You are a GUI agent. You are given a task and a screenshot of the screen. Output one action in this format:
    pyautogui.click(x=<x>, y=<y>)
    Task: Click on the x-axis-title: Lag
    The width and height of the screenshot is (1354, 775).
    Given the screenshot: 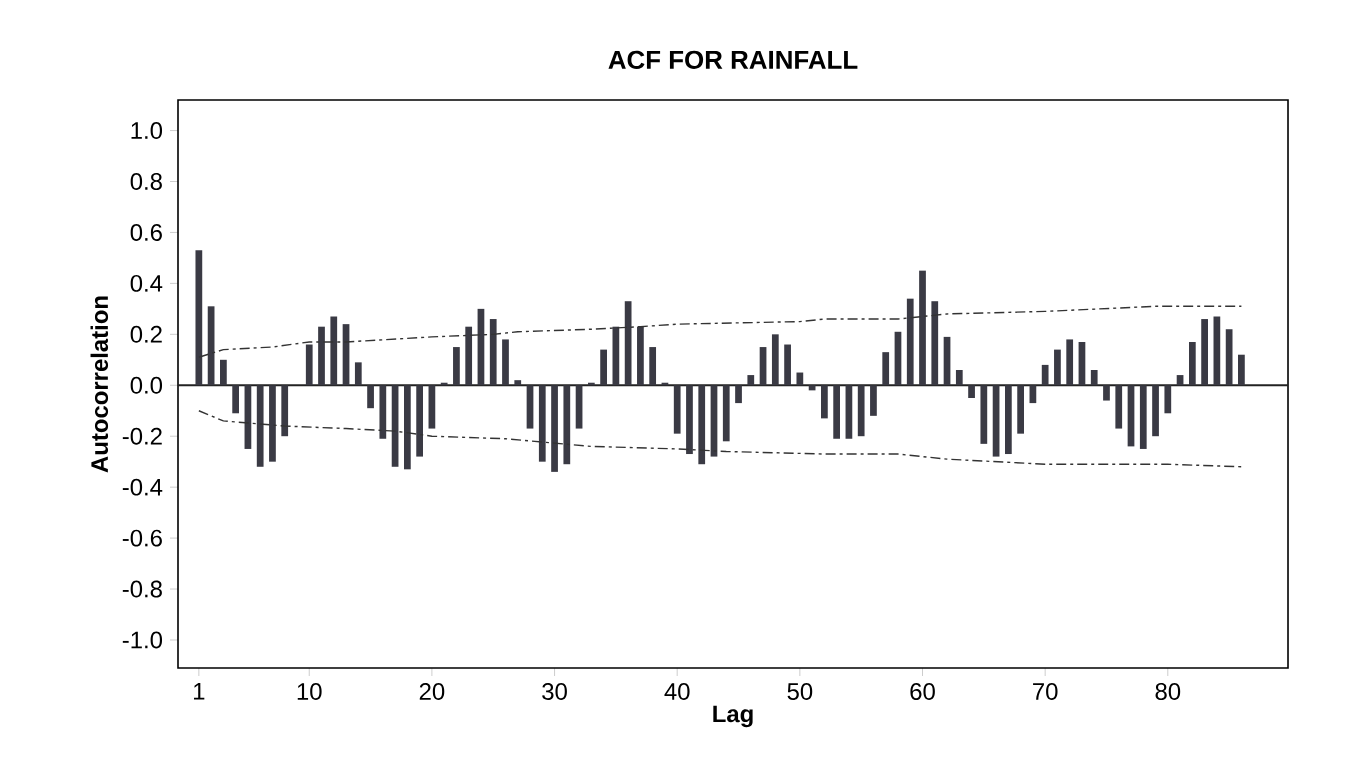 What is the action you would take?
    pyautogui.click(x=733, y=716)
    